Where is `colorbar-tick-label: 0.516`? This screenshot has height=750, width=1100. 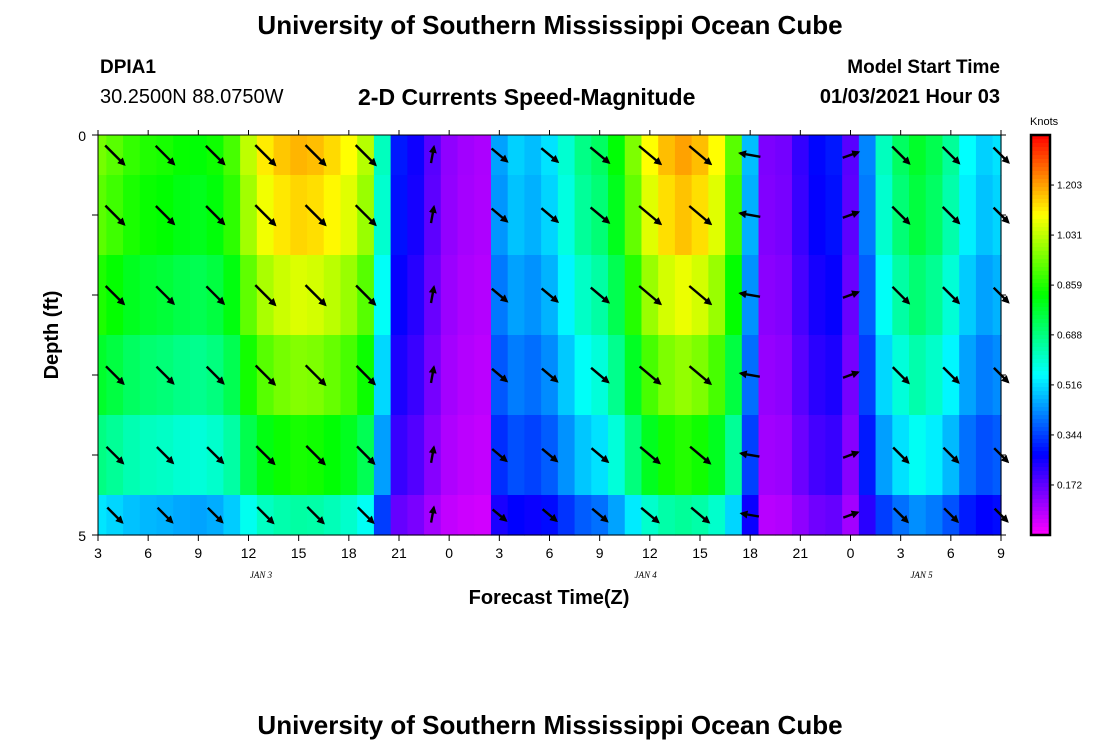 colorbar-tick-label: 0.516 is located at coordinates (1069, 385).